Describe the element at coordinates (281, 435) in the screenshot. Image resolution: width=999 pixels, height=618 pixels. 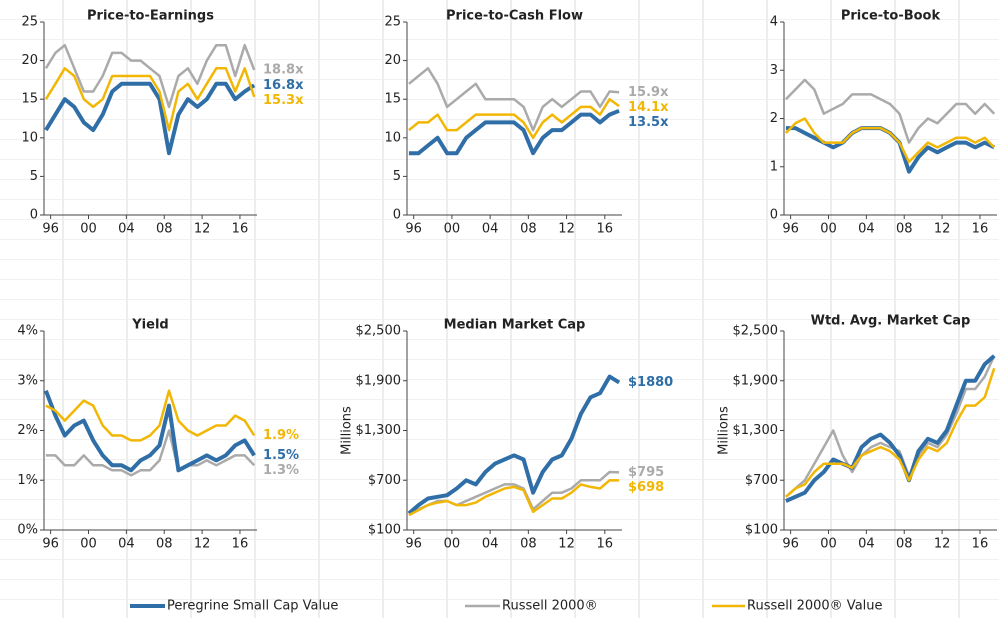
I see `end-label: 1.9%` at that location.